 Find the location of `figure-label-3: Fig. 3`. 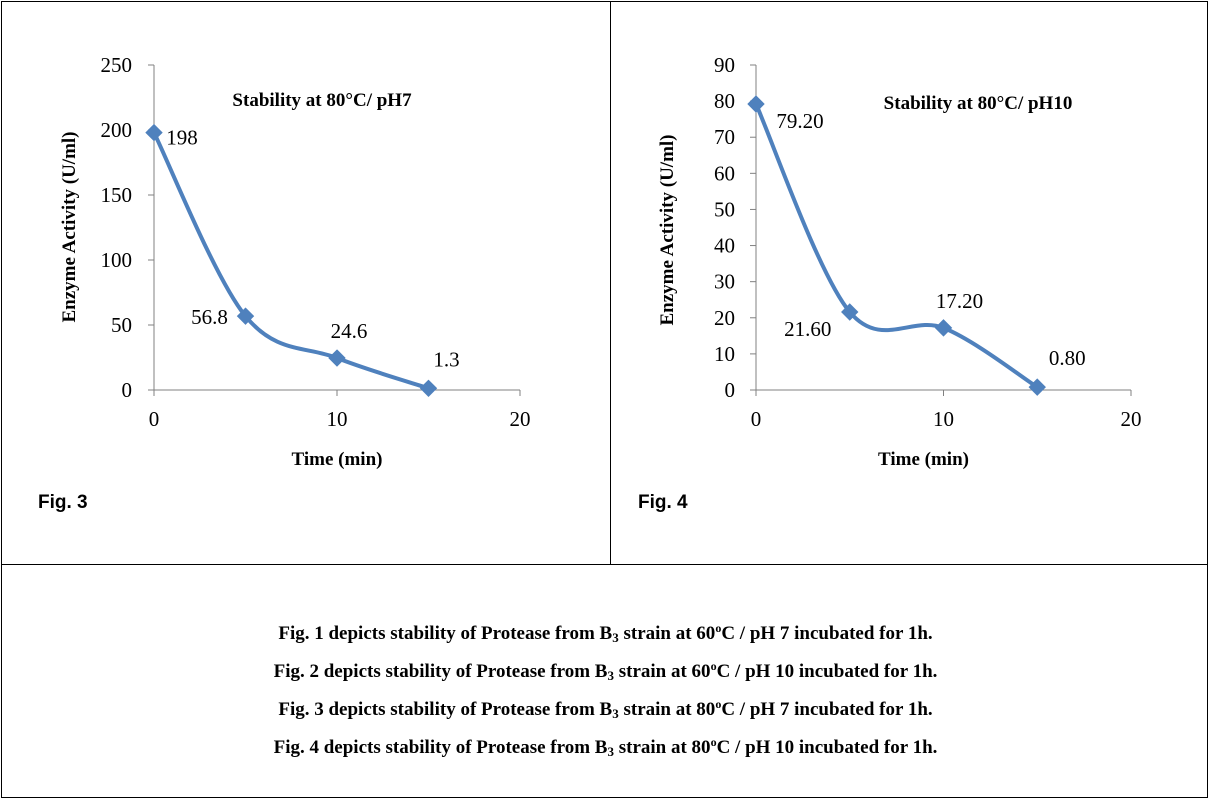

figure-label-3: Fig. 3 is located at coordinates (63, 502).